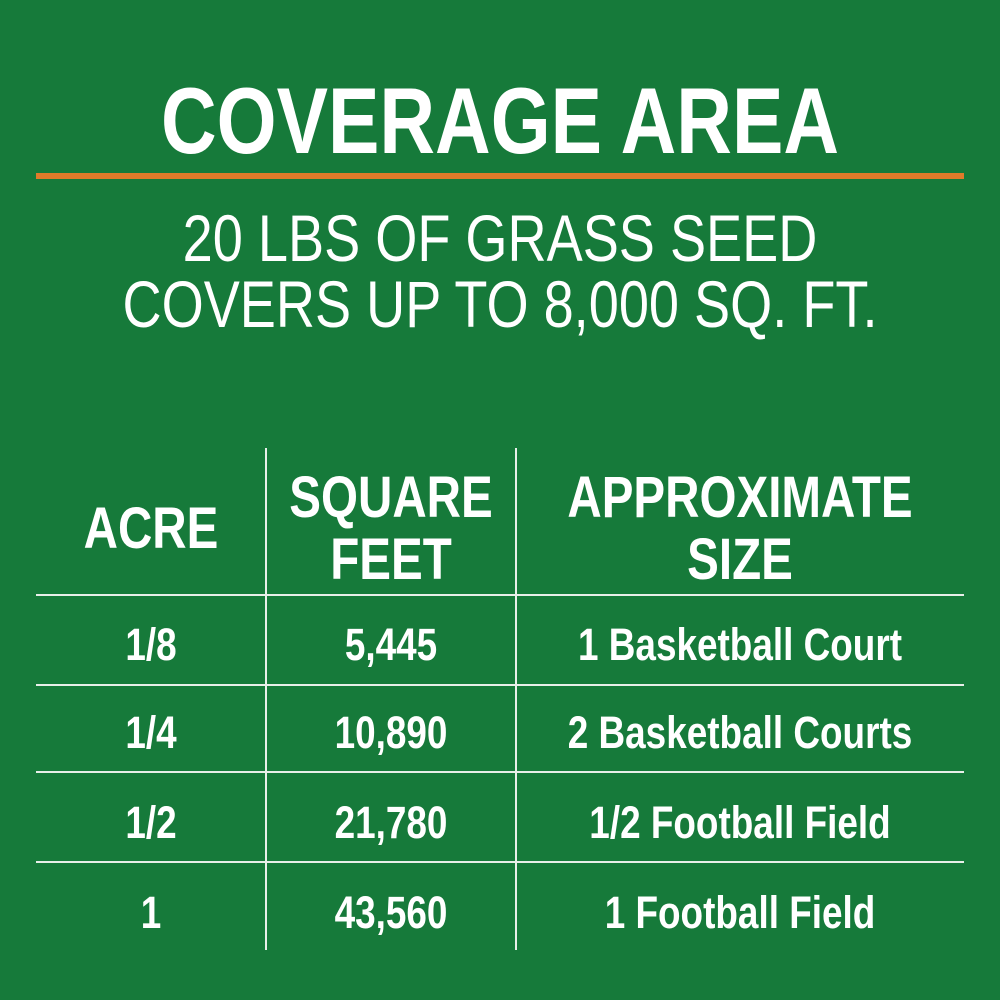  What do you see at coordinates (740, 559) in the screenshot?
I see `header-approximate-size-line-2: SIZE` at bounding box center [740, 559].